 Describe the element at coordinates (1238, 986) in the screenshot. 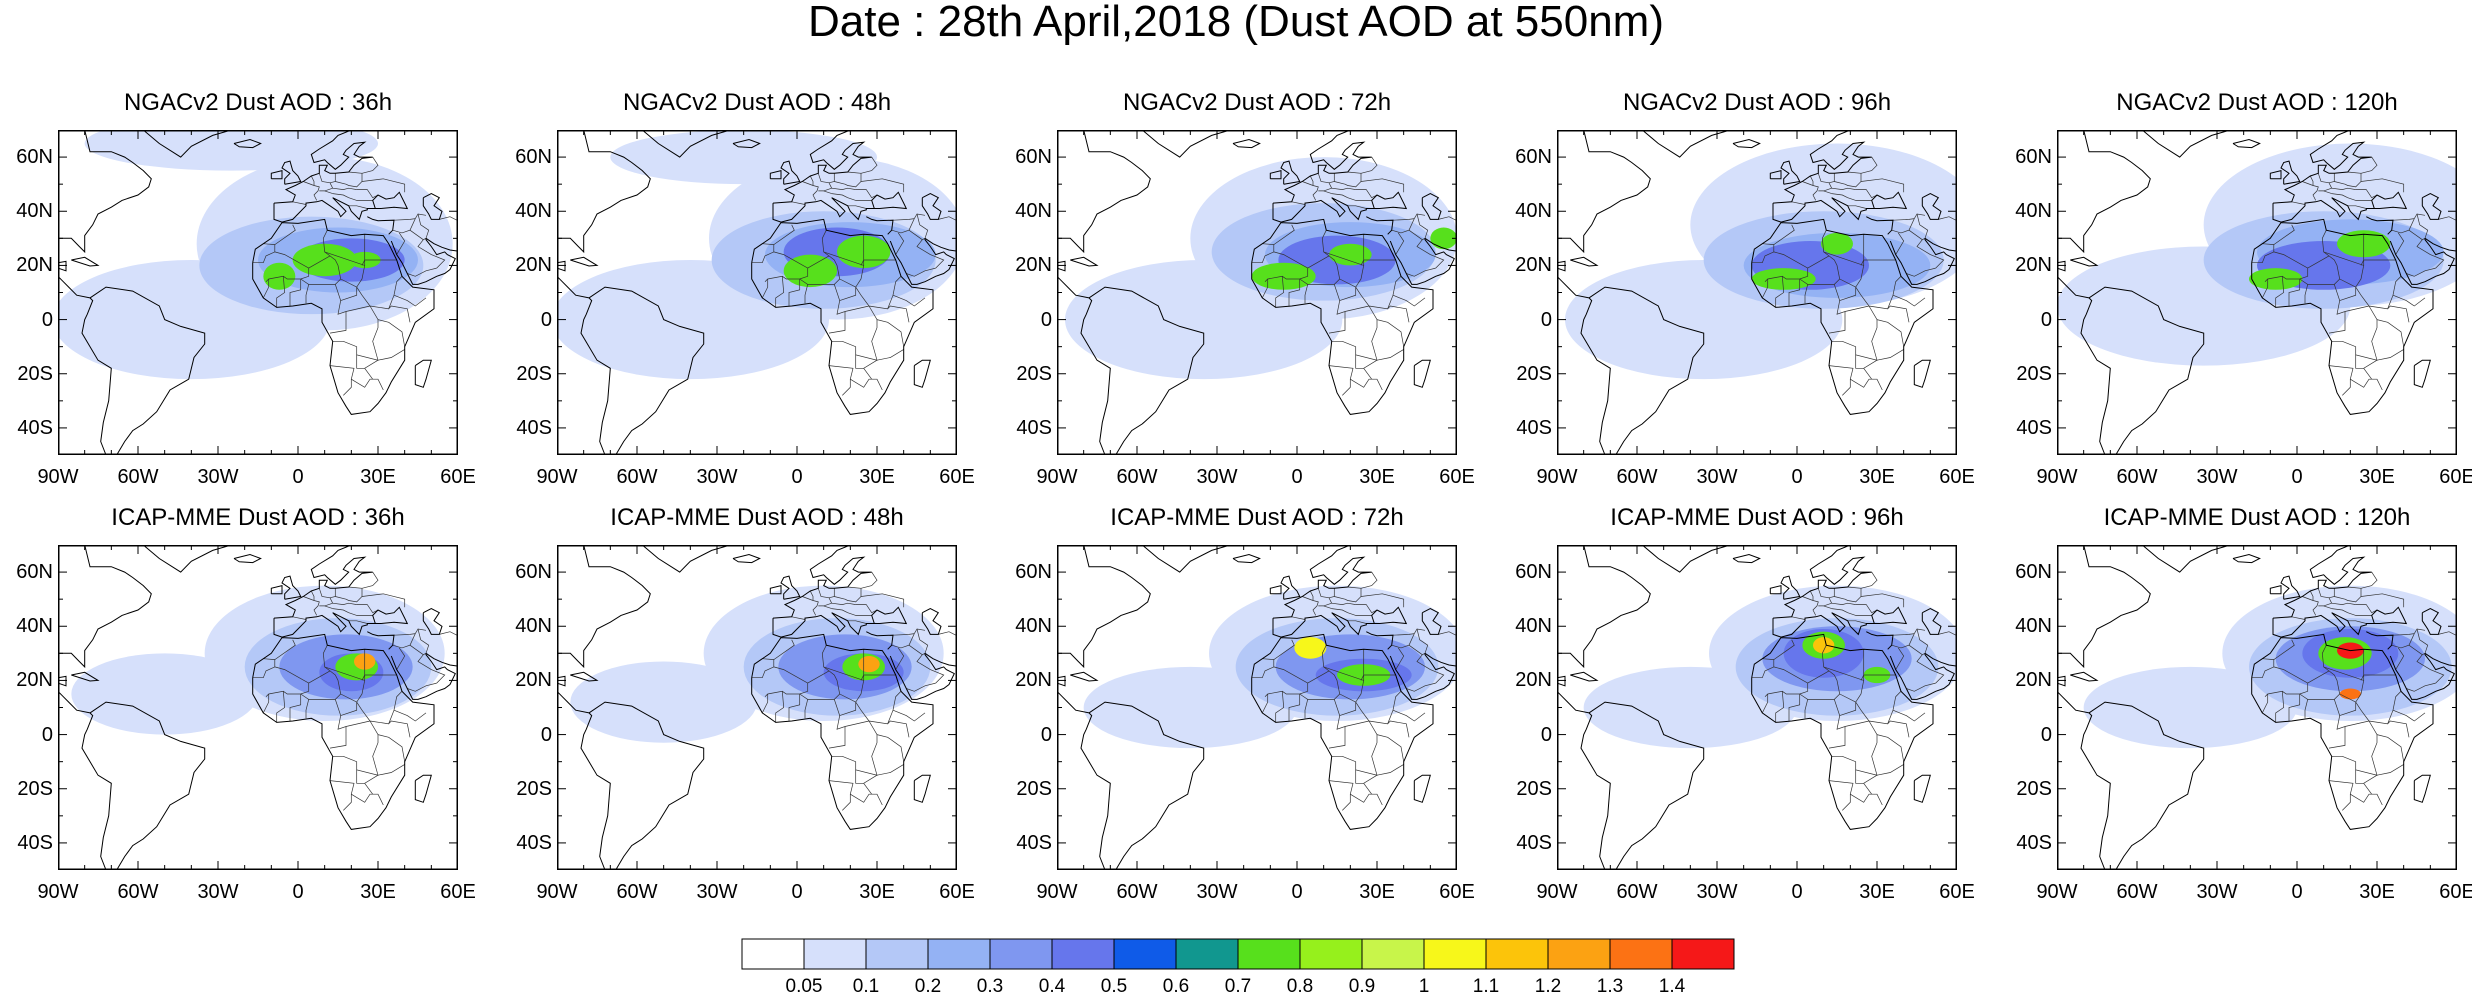

I see `colorbar-label: 0.7` at that location.